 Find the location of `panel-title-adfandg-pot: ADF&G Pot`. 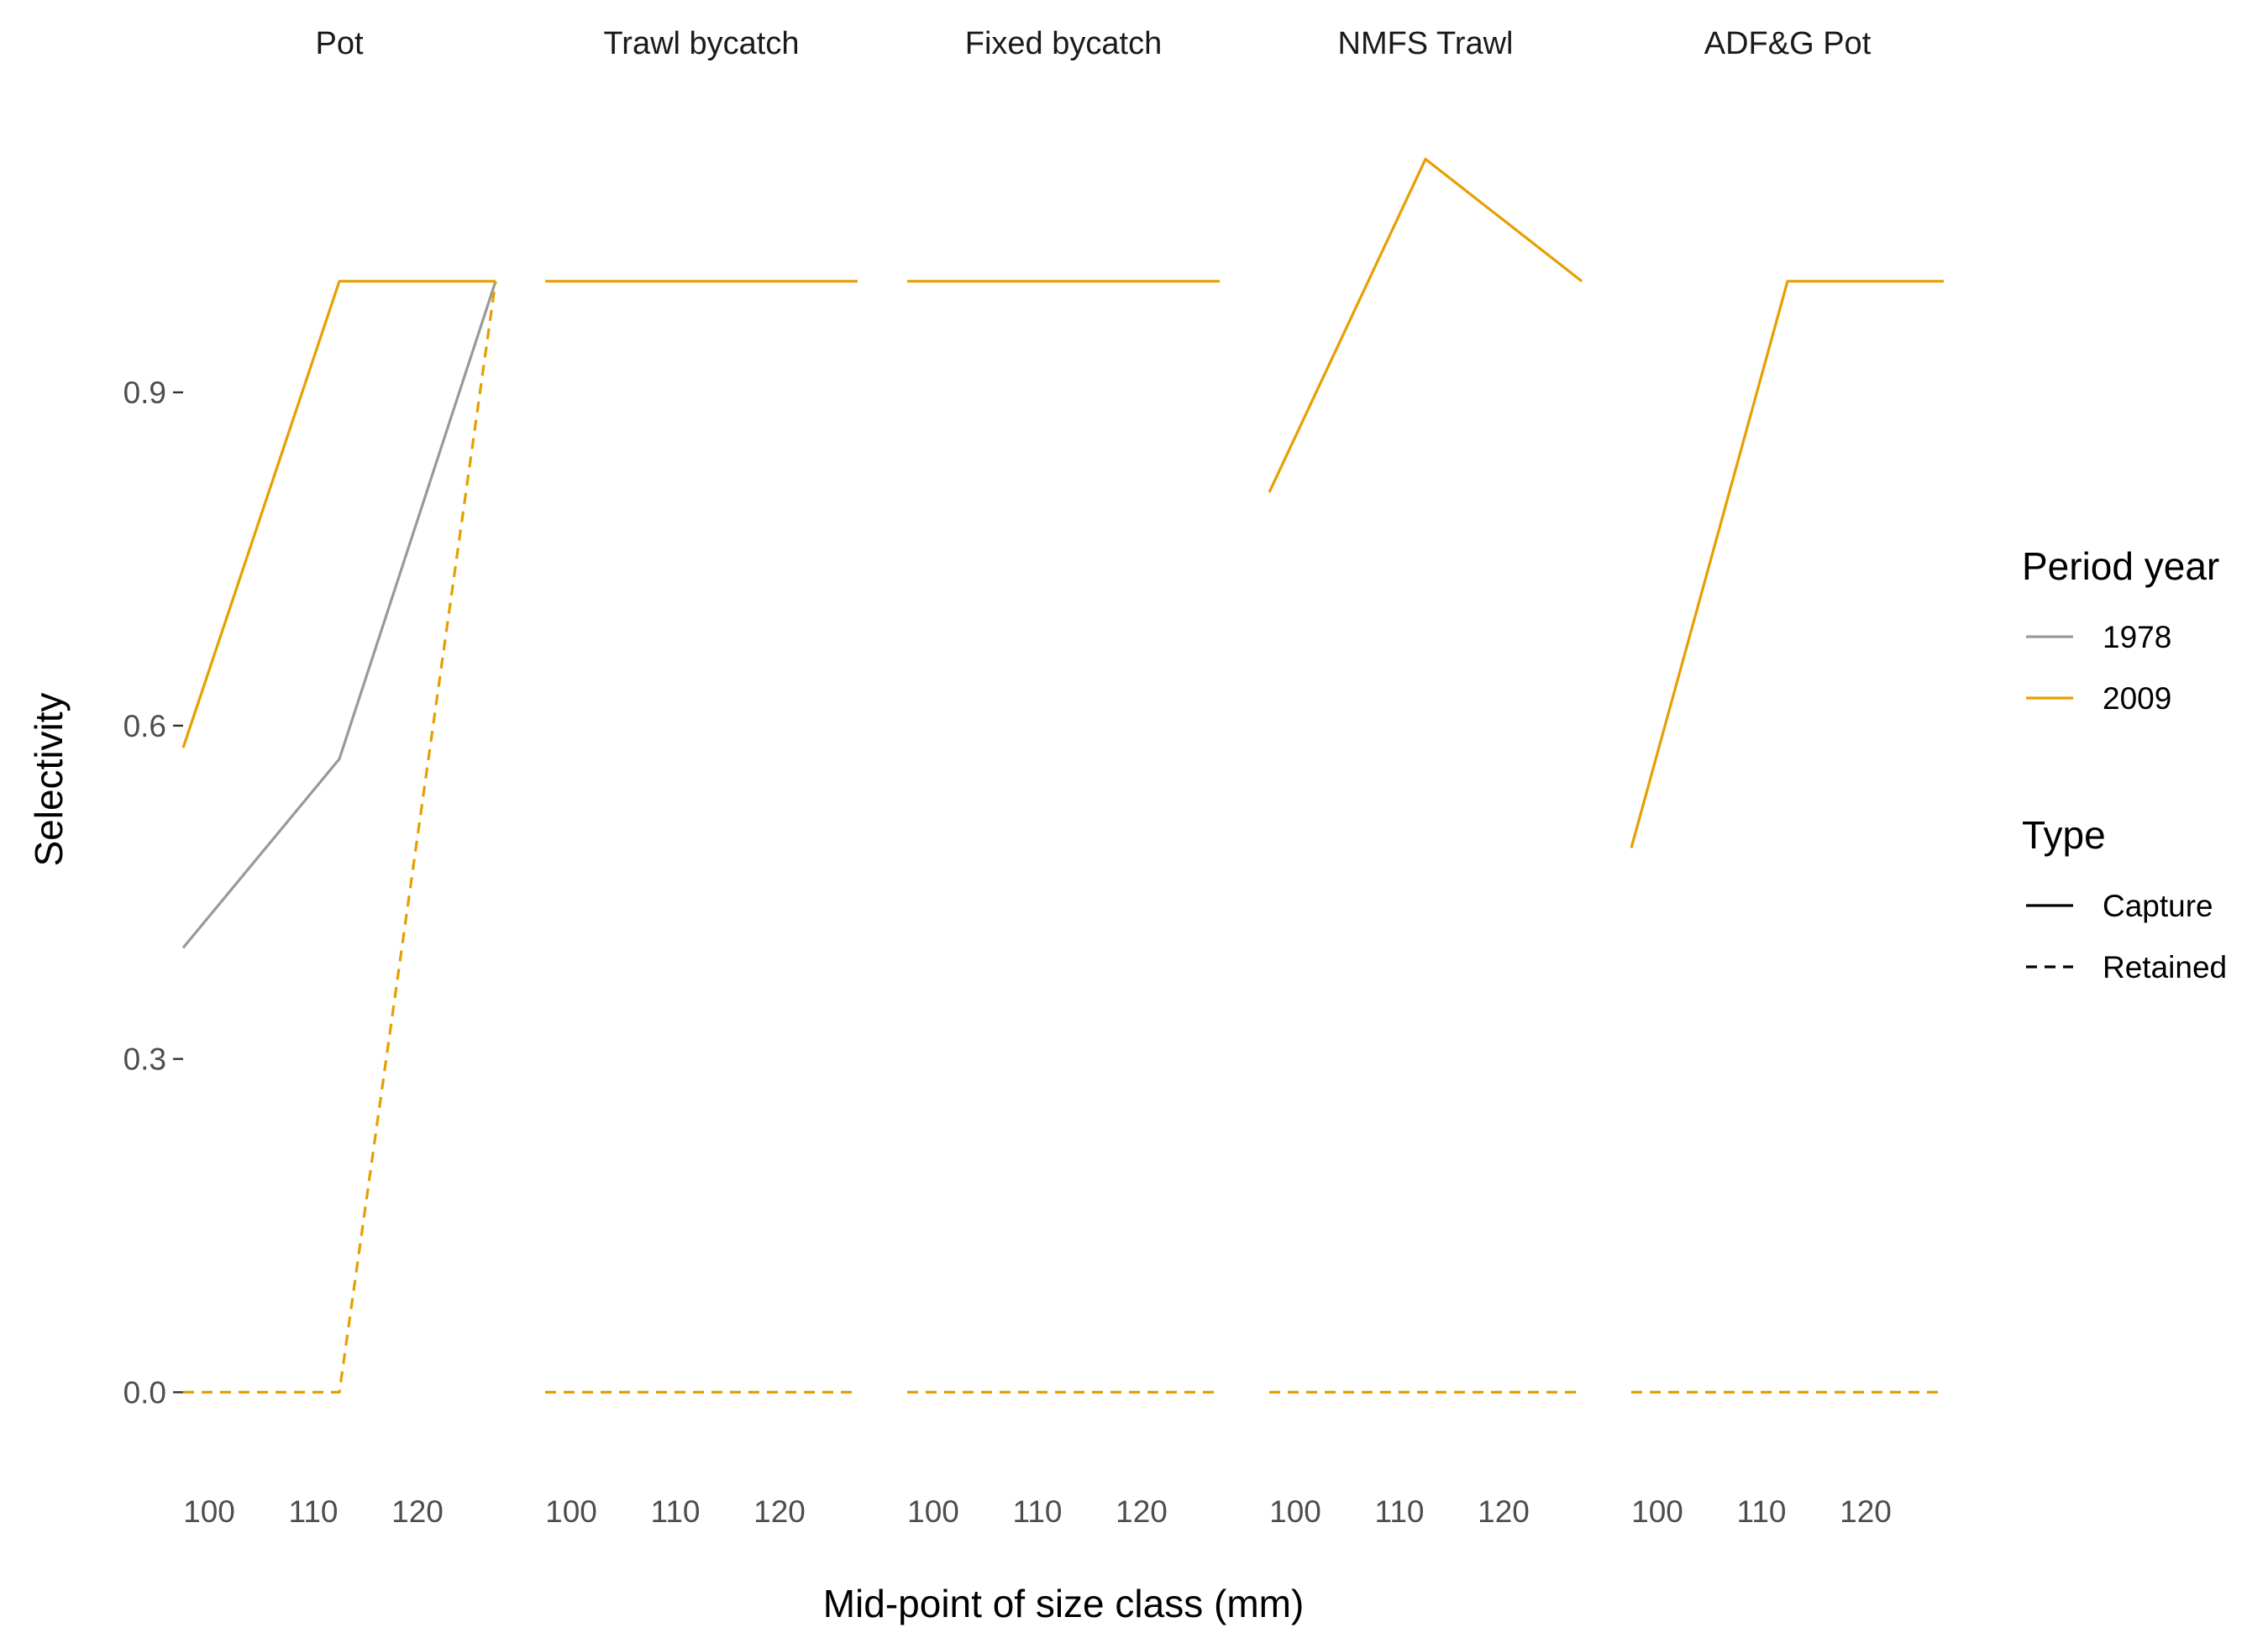

panel-title-adfandg-pot: ADF&G Pot is located at coordinates (1788, 43).